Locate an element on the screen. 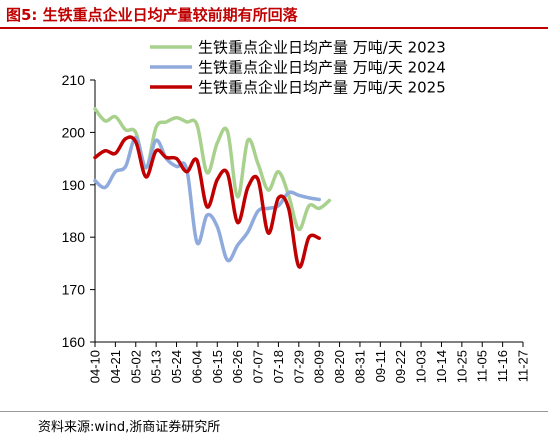 The height and width of the screenshot is (441, 548). x-tick-label: 06-15 is located at coordinates (217, 366).